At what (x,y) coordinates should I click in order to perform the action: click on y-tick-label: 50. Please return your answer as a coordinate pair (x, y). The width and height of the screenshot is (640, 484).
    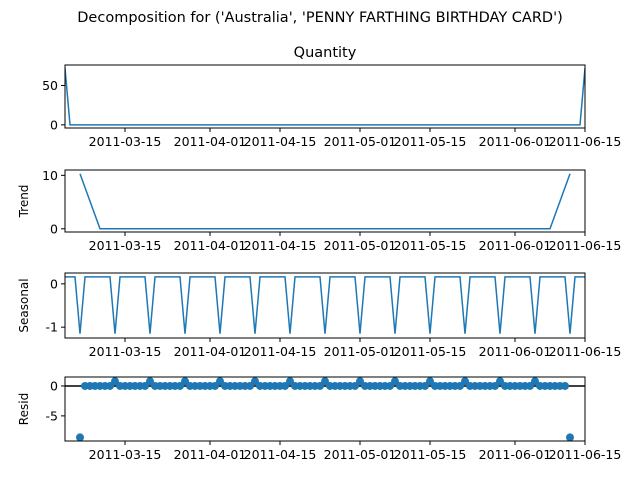
    Looking at the image, I should click on (50, 85).